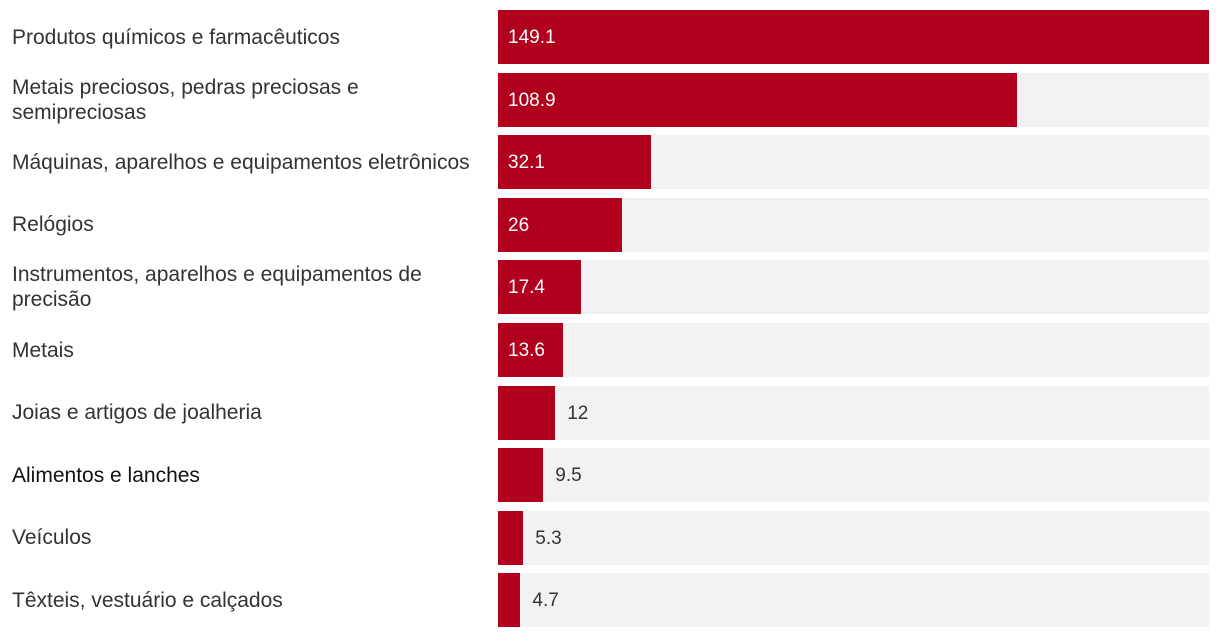 This screenshot has width=1220, height=644. What do you see at coordinates (147, 600) in the screenshot?
I see `category-label: Têxteis, vestuário e calçados` at bounding box center [147, 600].